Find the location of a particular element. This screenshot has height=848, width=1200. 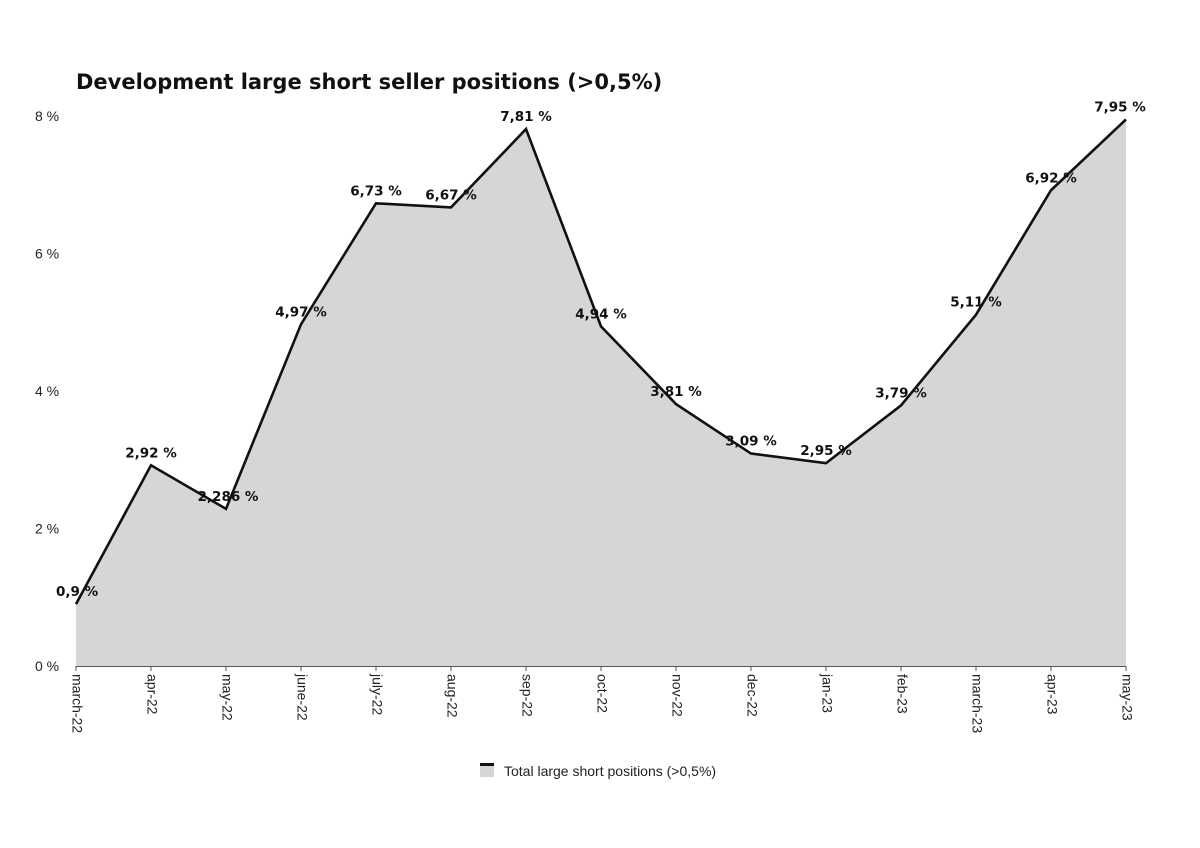

x-tick-label: june-22 is located at coordinates (302, 697).